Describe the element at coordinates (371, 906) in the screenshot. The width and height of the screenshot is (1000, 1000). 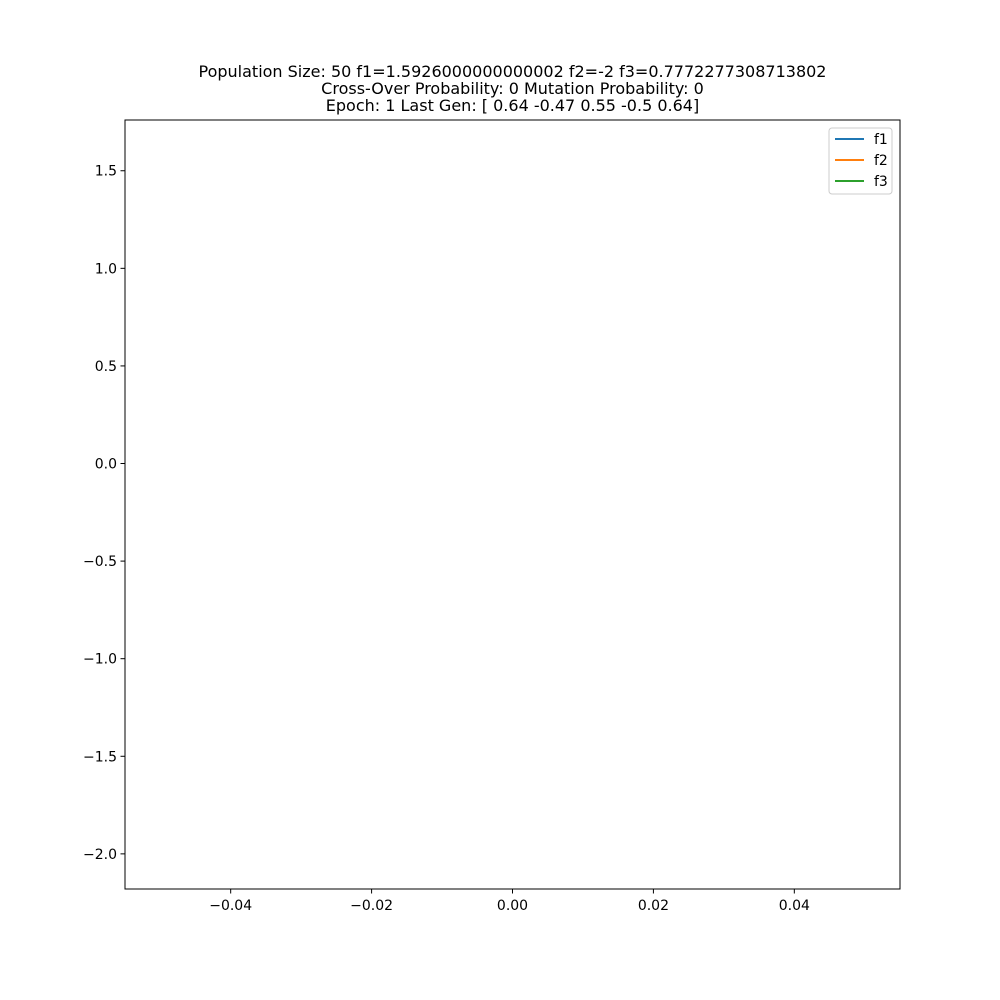
I see `x-tick-label: −0.02` at that location.